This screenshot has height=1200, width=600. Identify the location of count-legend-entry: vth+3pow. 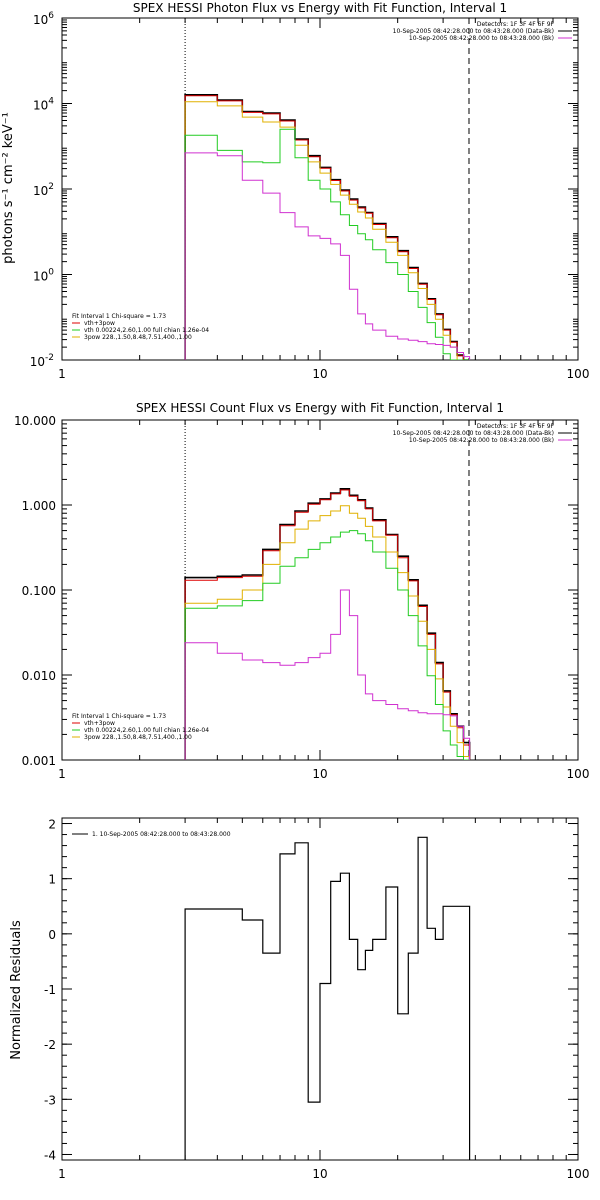
(99, 723).